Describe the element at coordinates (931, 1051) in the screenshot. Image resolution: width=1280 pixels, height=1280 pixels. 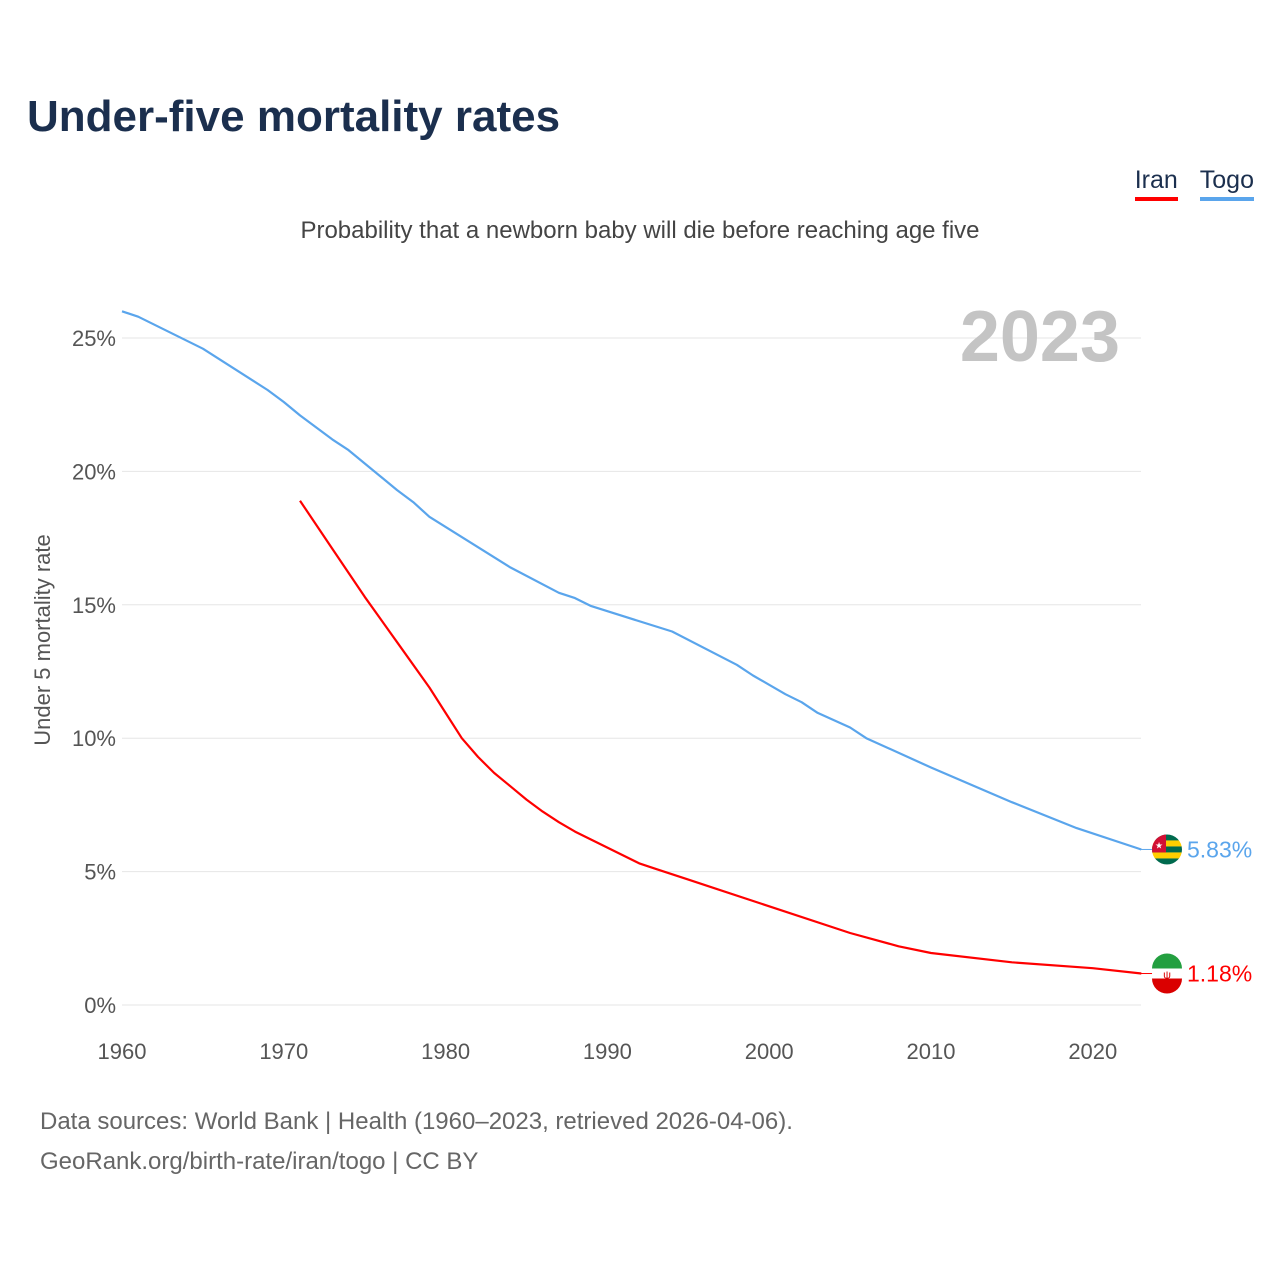
I see `x-tick-label: 2010` at that location.